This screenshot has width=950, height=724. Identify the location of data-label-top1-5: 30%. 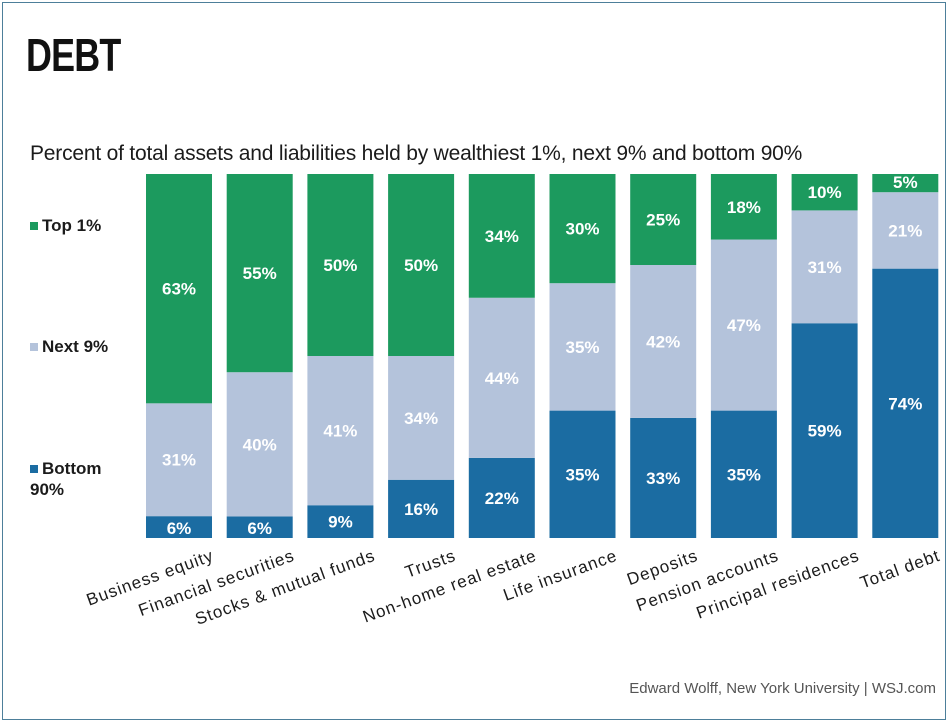
(582, 229).